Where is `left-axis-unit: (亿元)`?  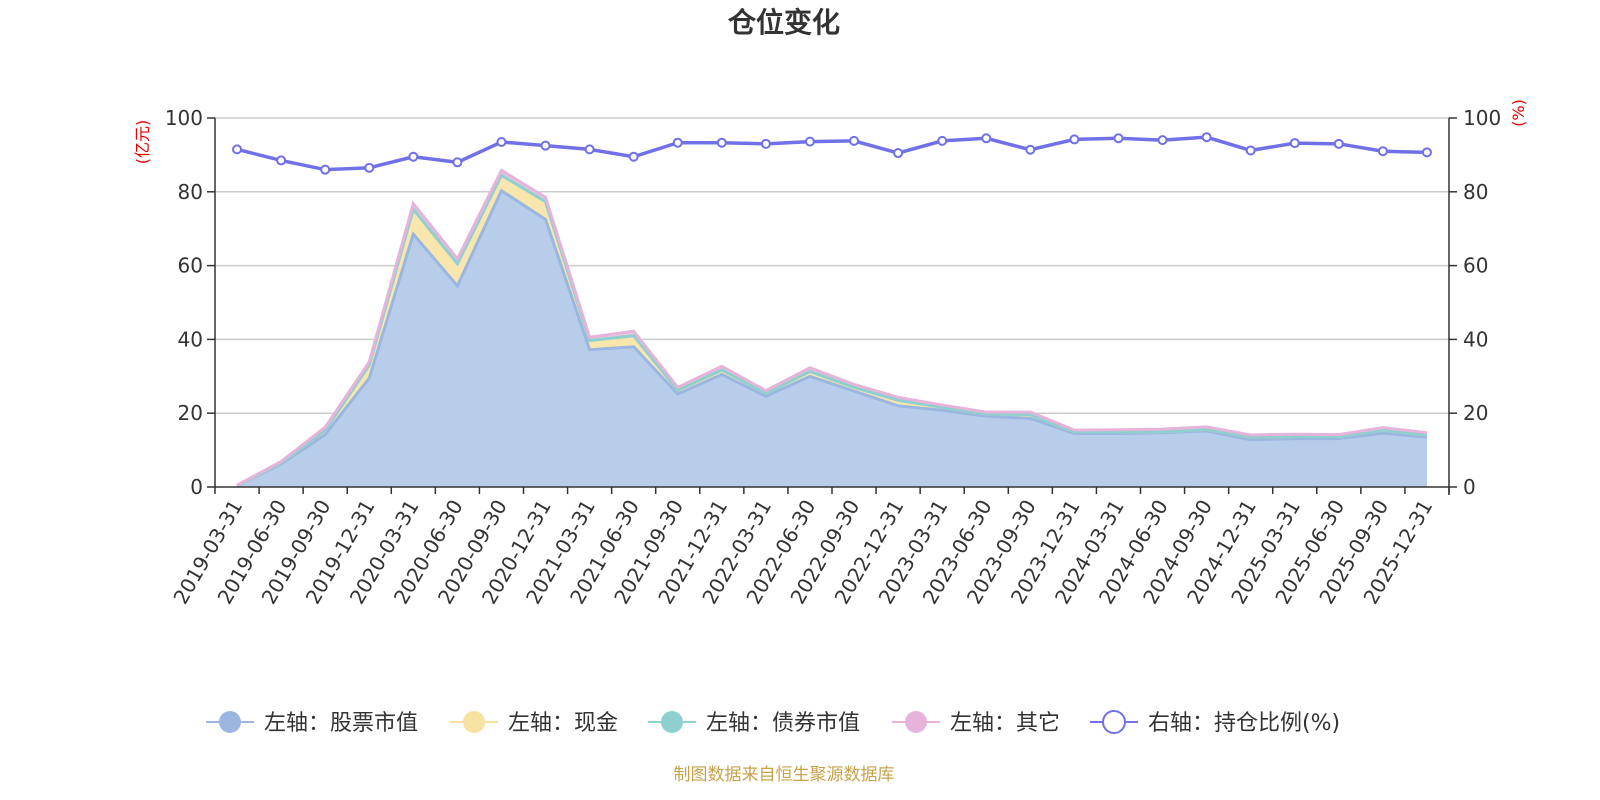
left-axis-unit: (亿元) is located at coordinates (142, 142).